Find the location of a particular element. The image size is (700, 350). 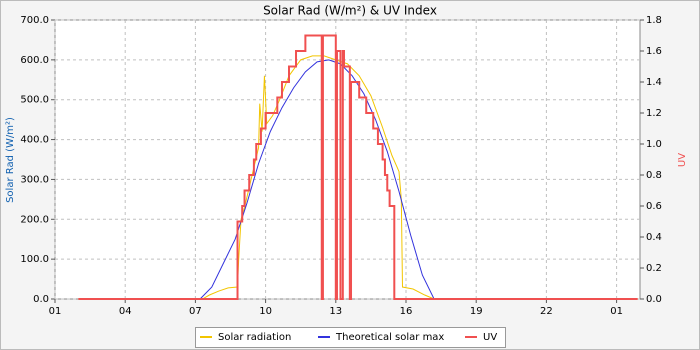

y2-tick-label: 0.8 is located at coordinates (654, 175).